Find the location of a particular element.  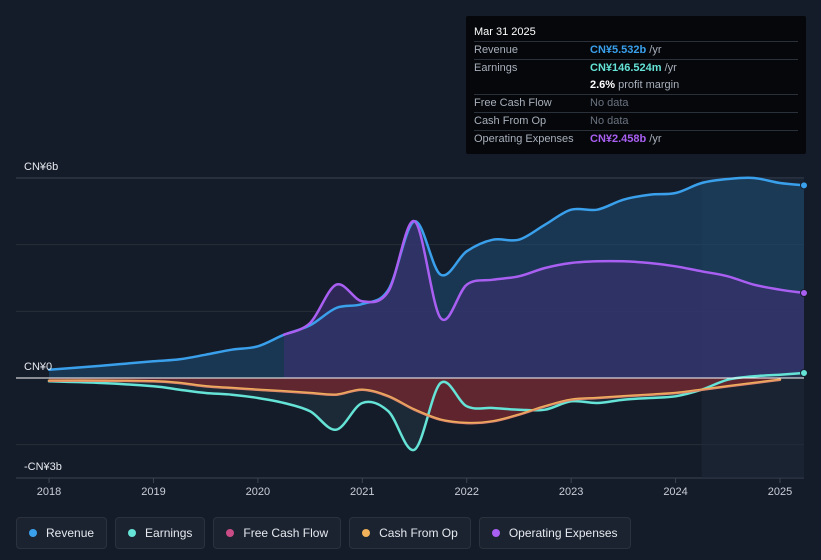

free-cash-flow-line is located at coordinates (414, 402).